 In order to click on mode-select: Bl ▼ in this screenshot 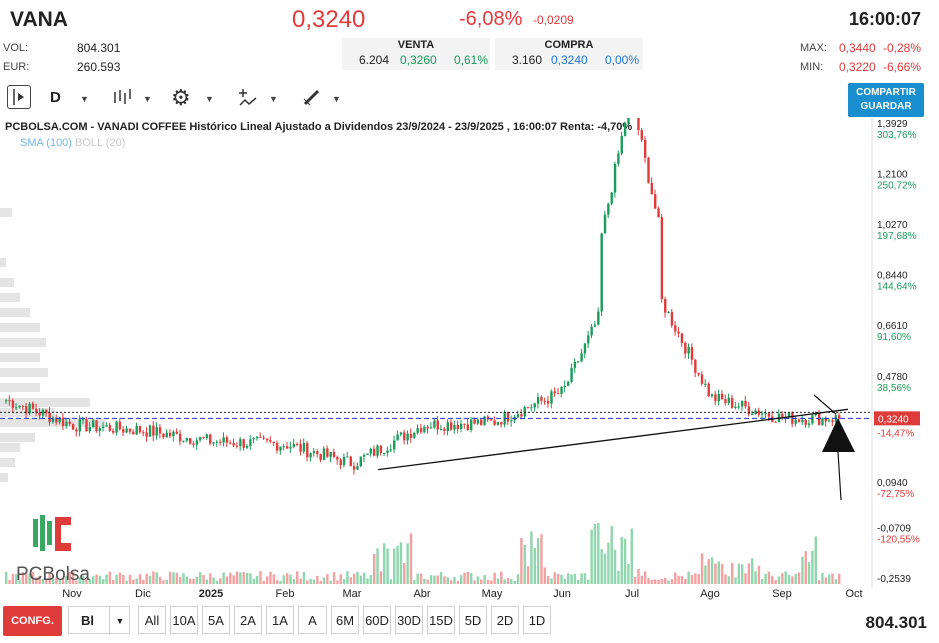, I will do `click(99, 620)`.